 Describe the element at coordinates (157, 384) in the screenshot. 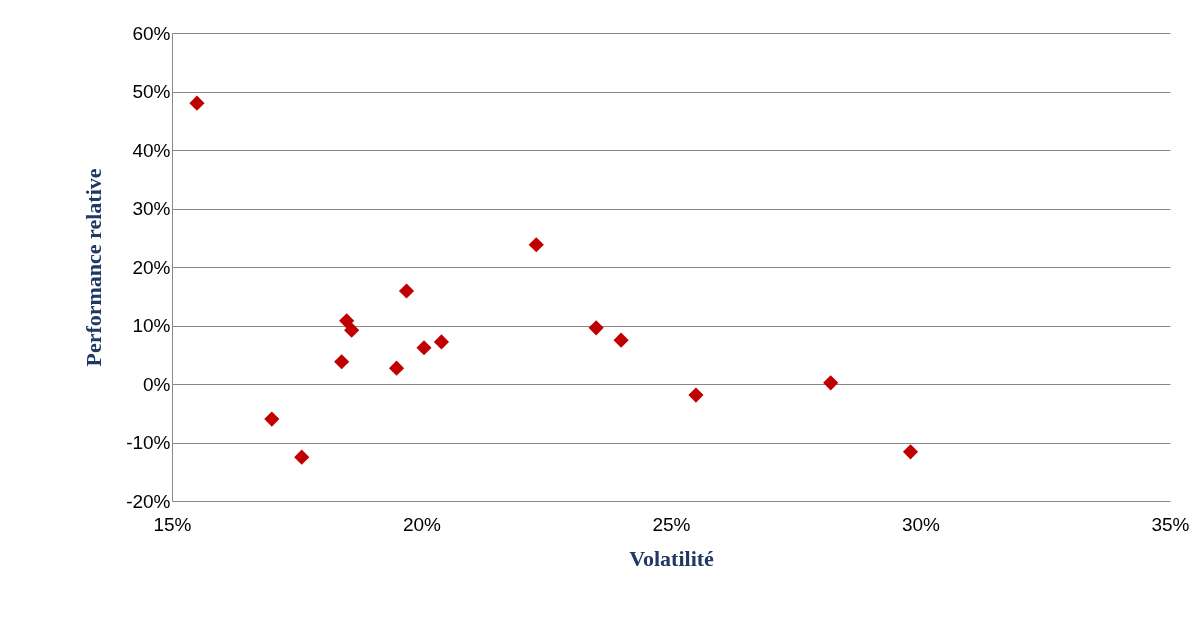

I see `y-tick-label: 0%` at that location.